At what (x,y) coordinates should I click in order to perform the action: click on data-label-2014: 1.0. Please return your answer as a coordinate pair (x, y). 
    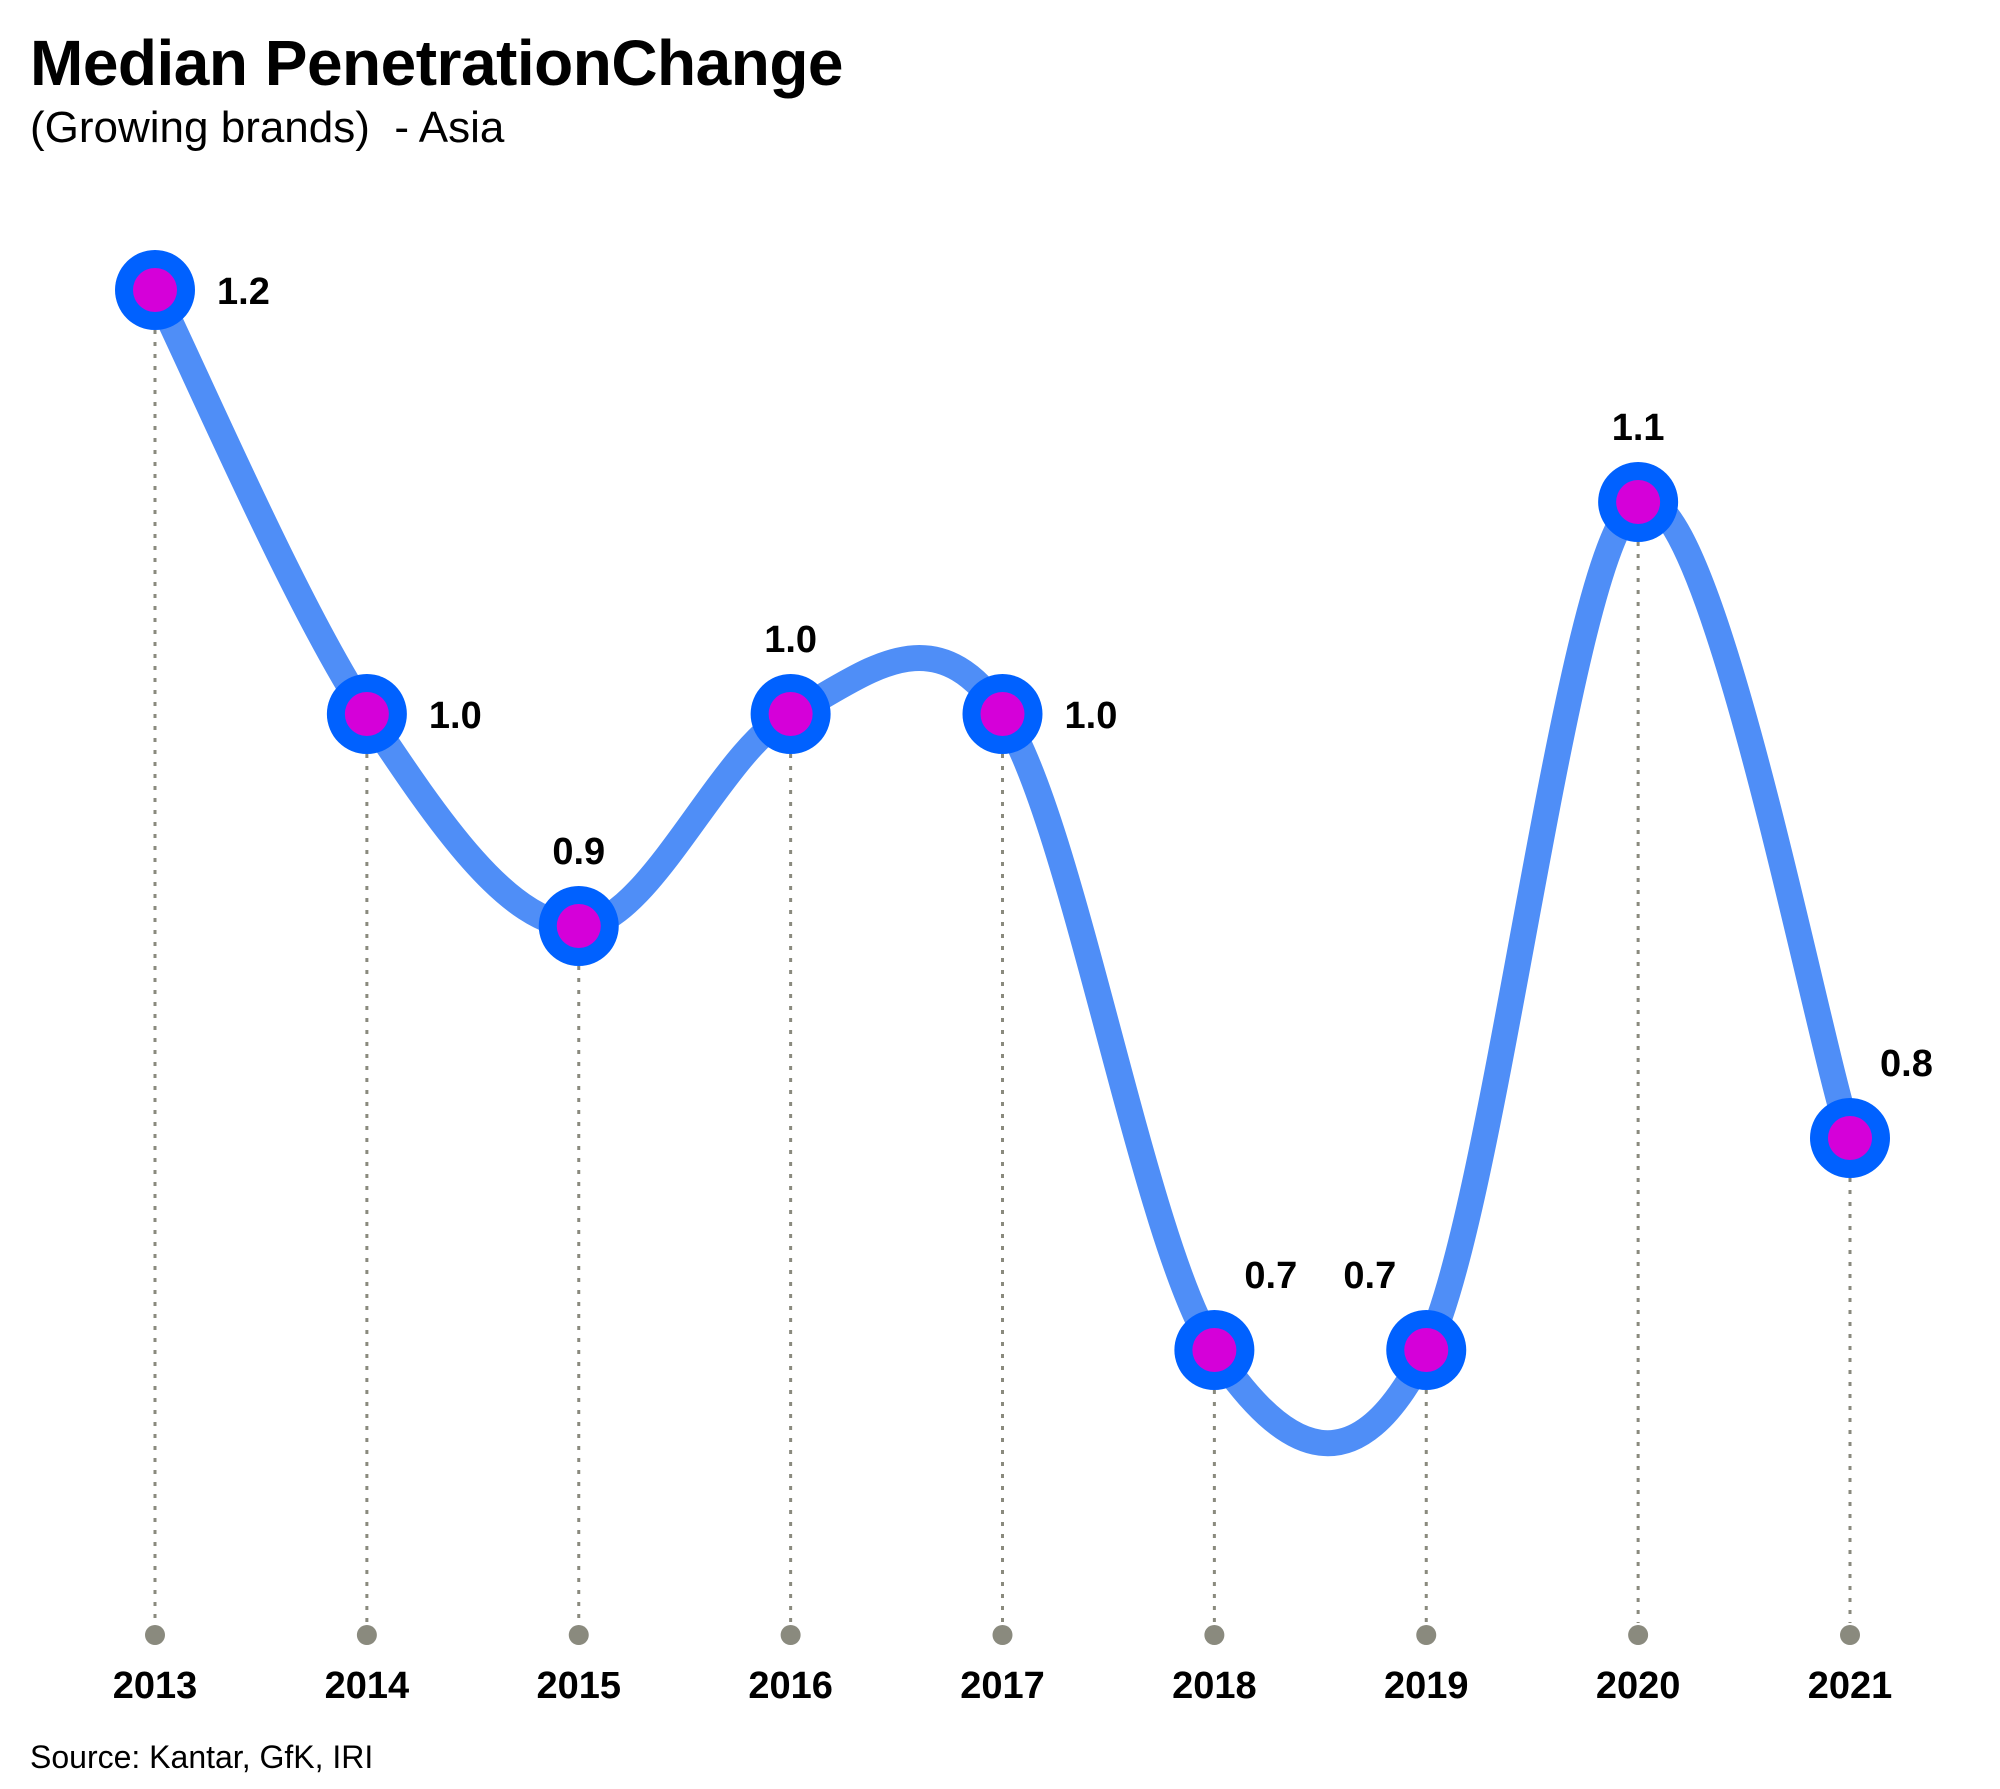
    Looking at the image, I should click on (455, 716).